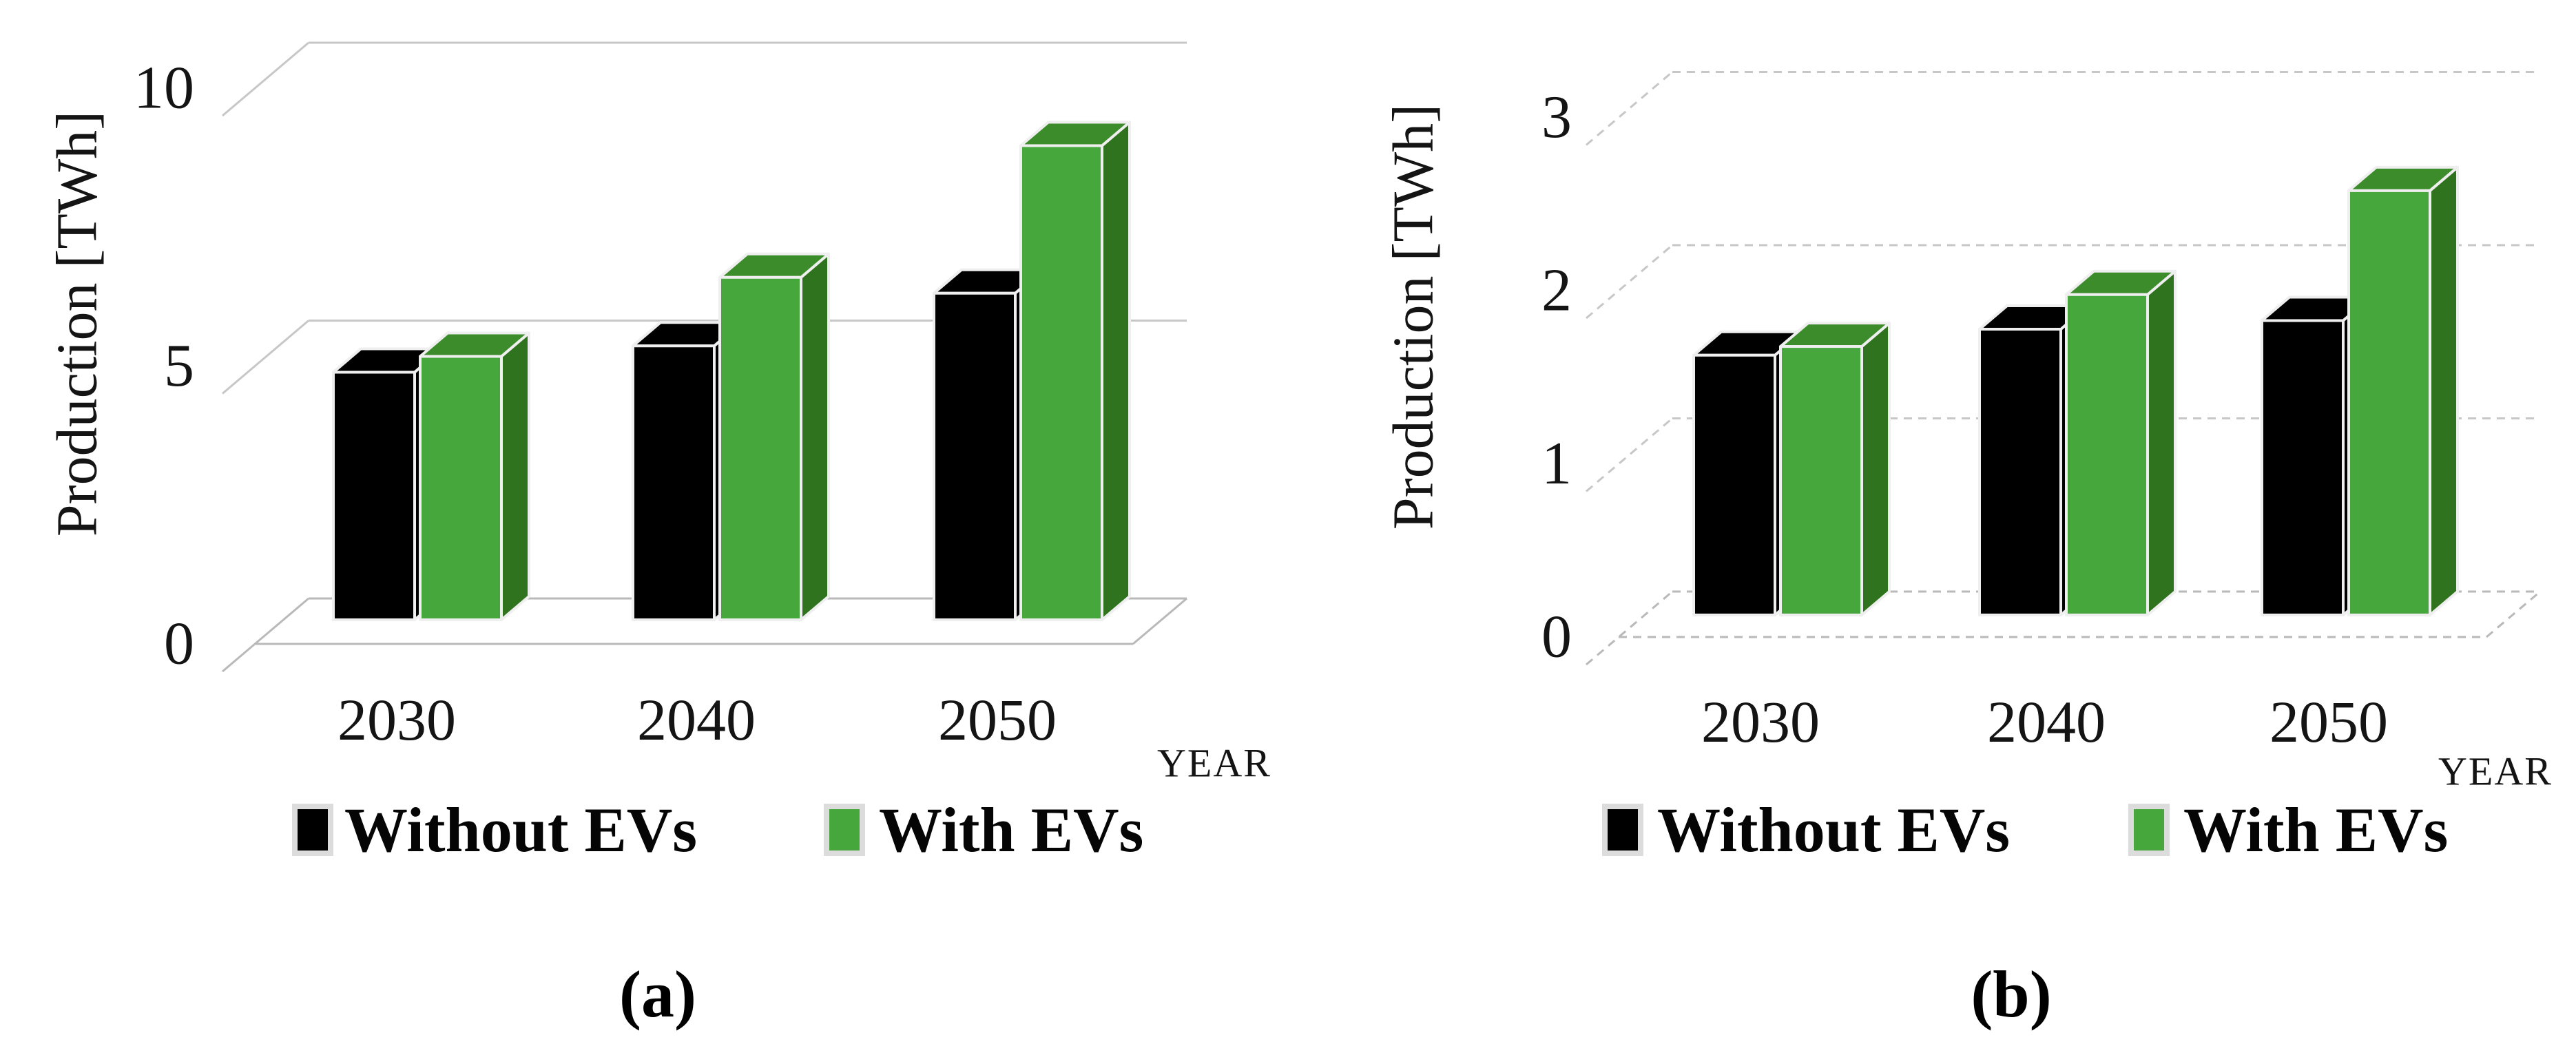 The image size is (2576, 1064). Describe the element at coordinates (164, 88) in the screenshot. I see `y-tick-label: 10` at that location.